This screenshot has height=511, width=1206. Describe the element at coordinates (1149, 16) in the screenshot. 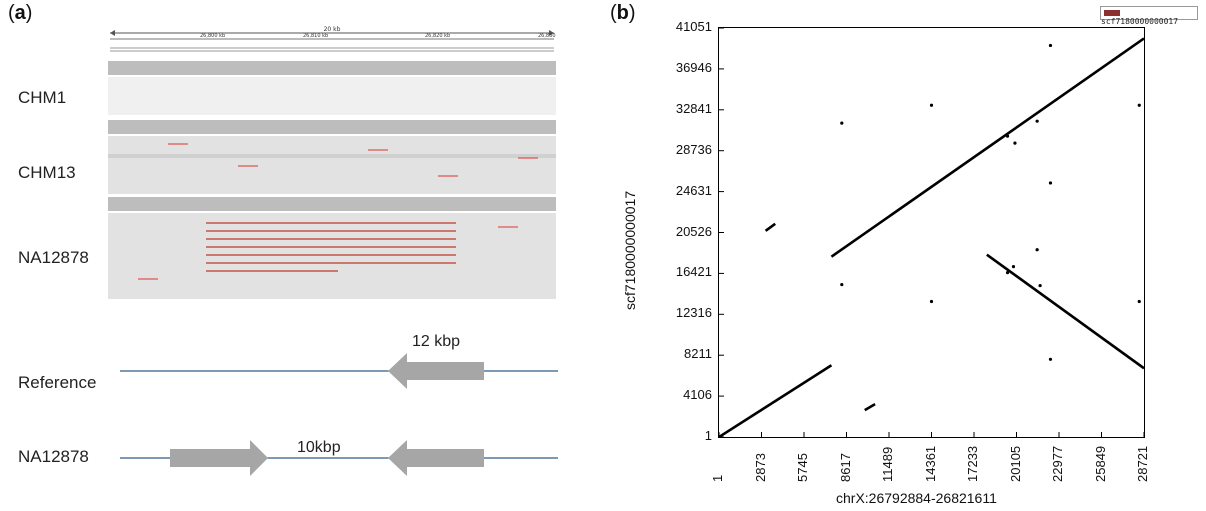

I see `chart-legend: scf7180000000017` at that location.